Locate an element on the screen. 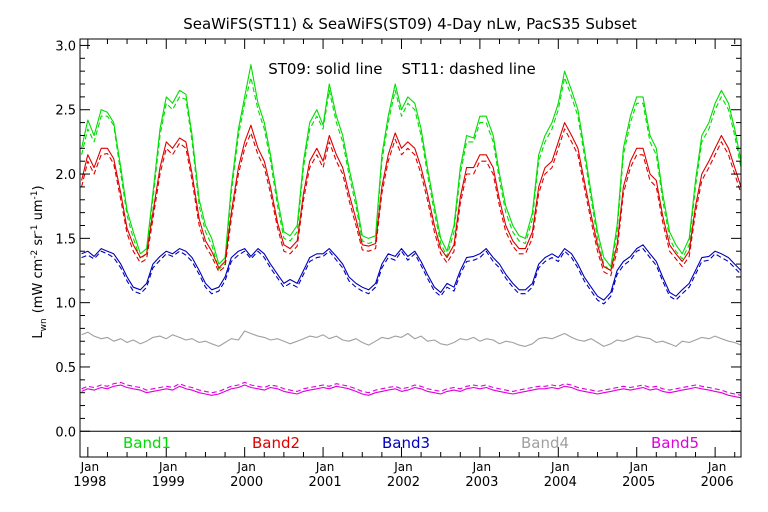 The height and width of the screenshot is (512, 768). legend-label-band3: Band3 is located at coordinates (406, 443).